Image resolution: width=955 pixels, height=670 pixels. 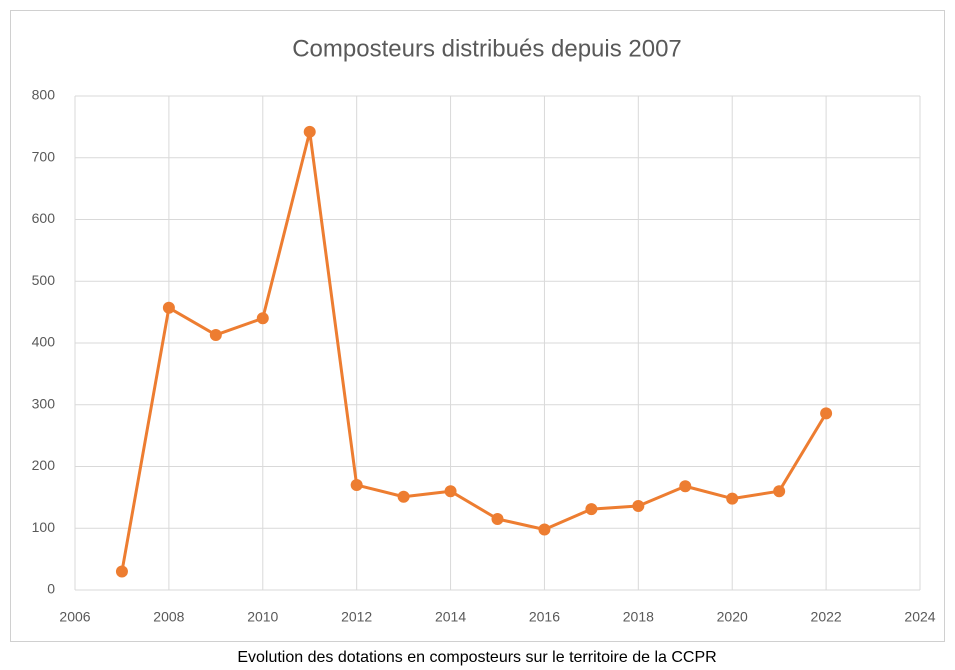 What do you see at coordinates (44, 218) in the screenshot?
I see `y-tick-label: 600` at bounding box center [44, 218].